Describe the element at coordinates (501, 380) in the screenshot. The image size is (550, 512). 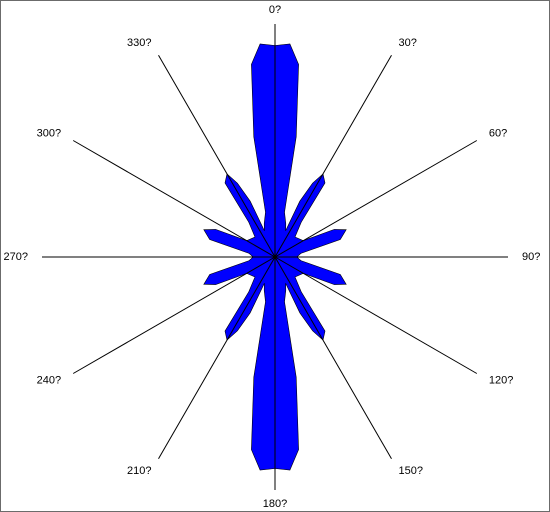
I see `angle-label-120: 120?` at that location.